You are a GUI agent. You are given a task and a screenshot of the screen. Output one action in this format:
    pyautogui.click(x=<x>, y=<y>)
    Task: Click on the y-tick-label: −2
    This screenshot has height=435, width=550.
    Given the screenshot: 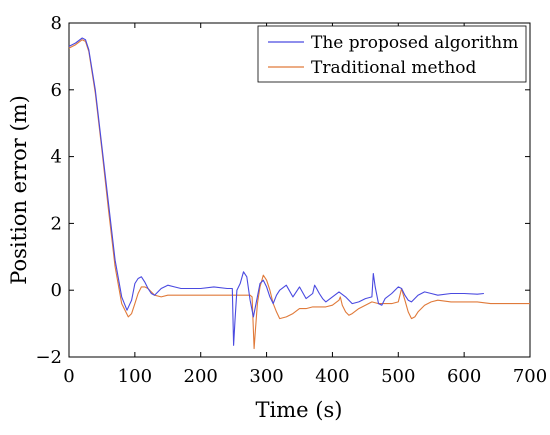 What is the action you would take?
    pyautogui.click(x=48, y=357)
    